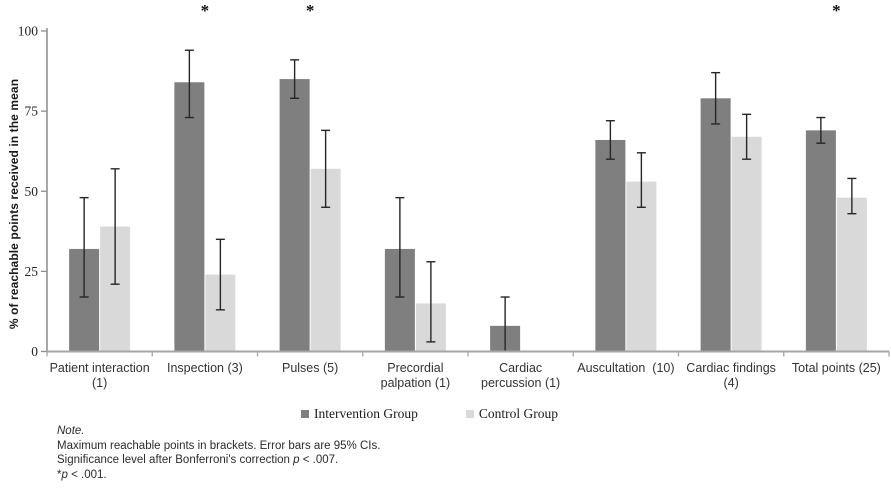  Describe the element at coordinates (305, 414) in the screenshot. I see `intervention-swatch-icon` at that location.